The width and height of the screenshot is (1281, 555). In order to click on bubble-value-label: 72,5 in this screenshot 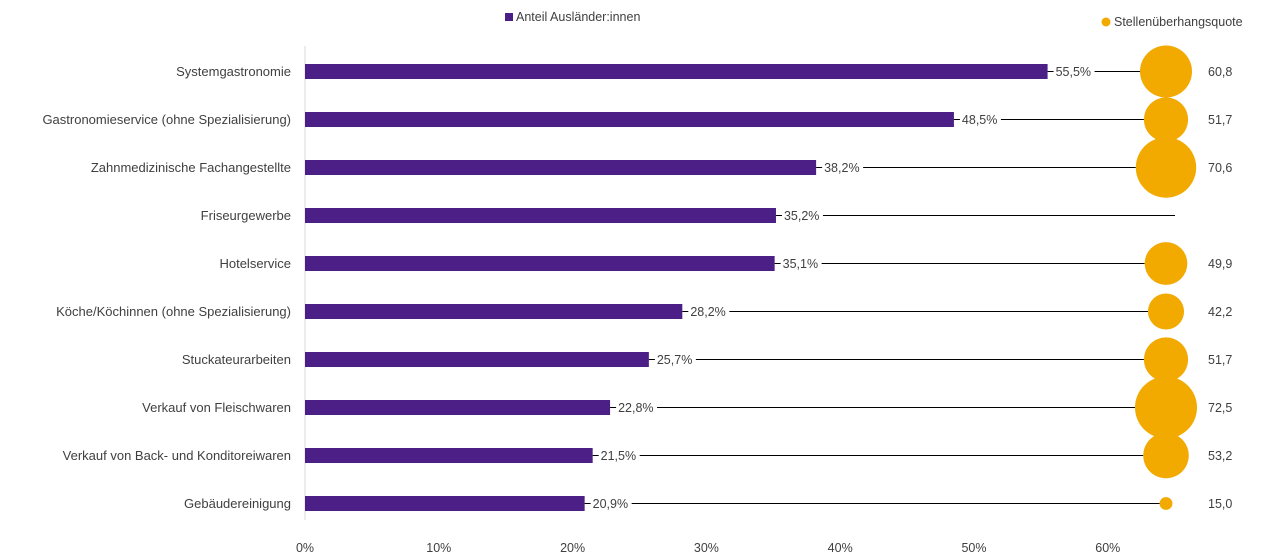, I will do `click(1220, 408)`.